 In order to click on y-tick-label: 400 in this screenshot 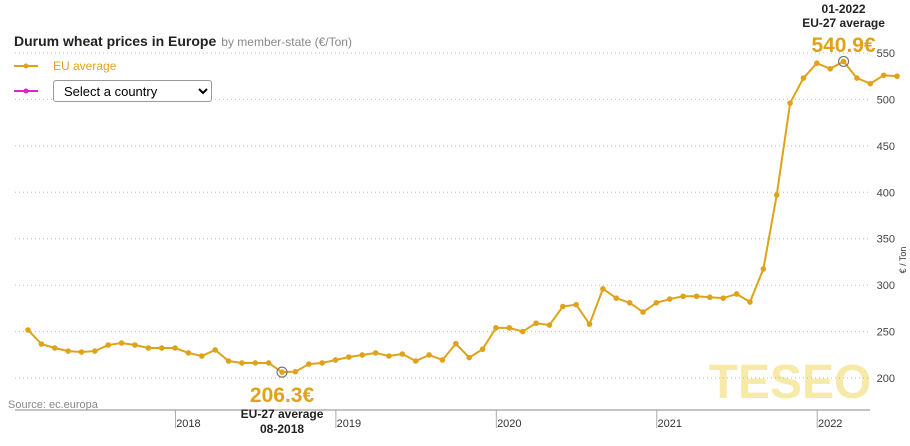, I will do `click(886, 193)`.